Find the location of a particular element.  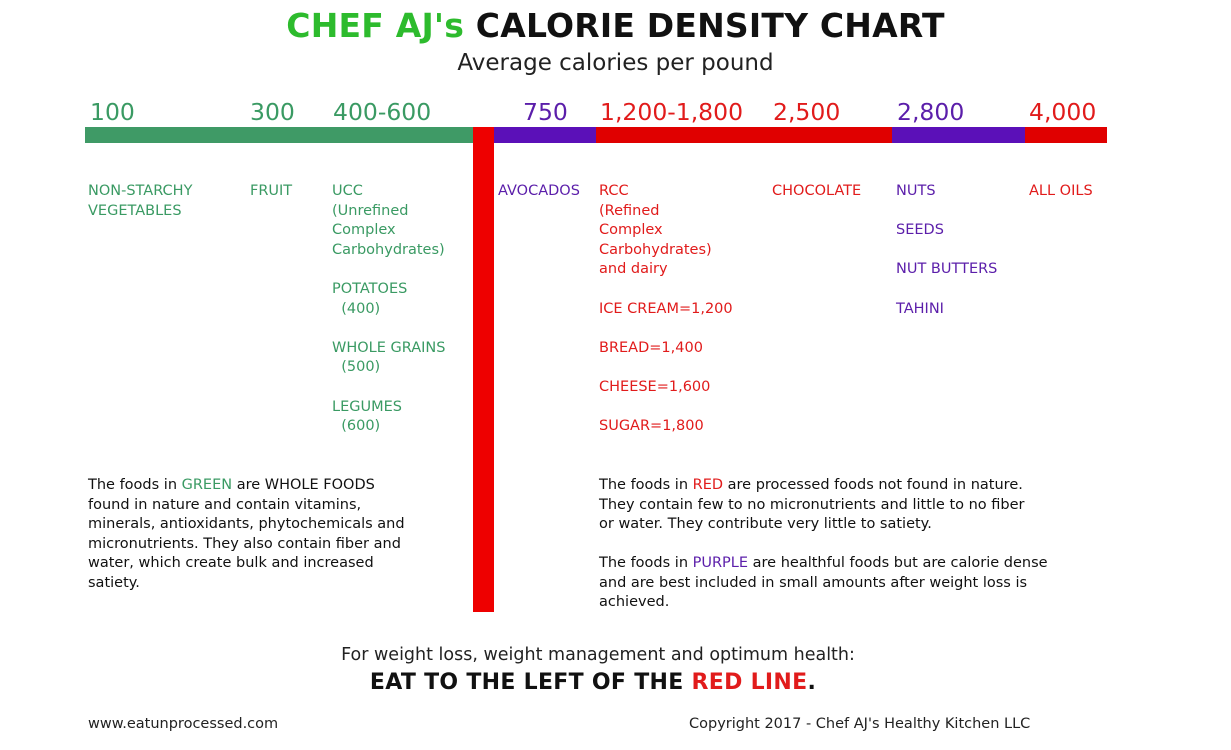

scale-label-2500: 2,500 is located at coordinates (807, 112).